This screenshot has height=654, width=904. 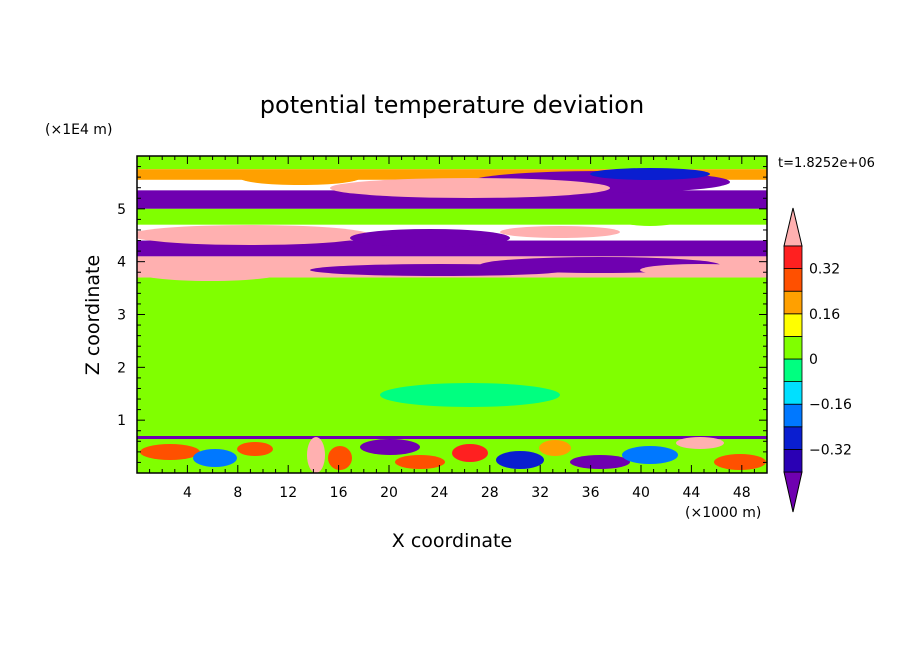 I want to click on y-axis-unit: (×1E4 m), so click(x=78, y=130).